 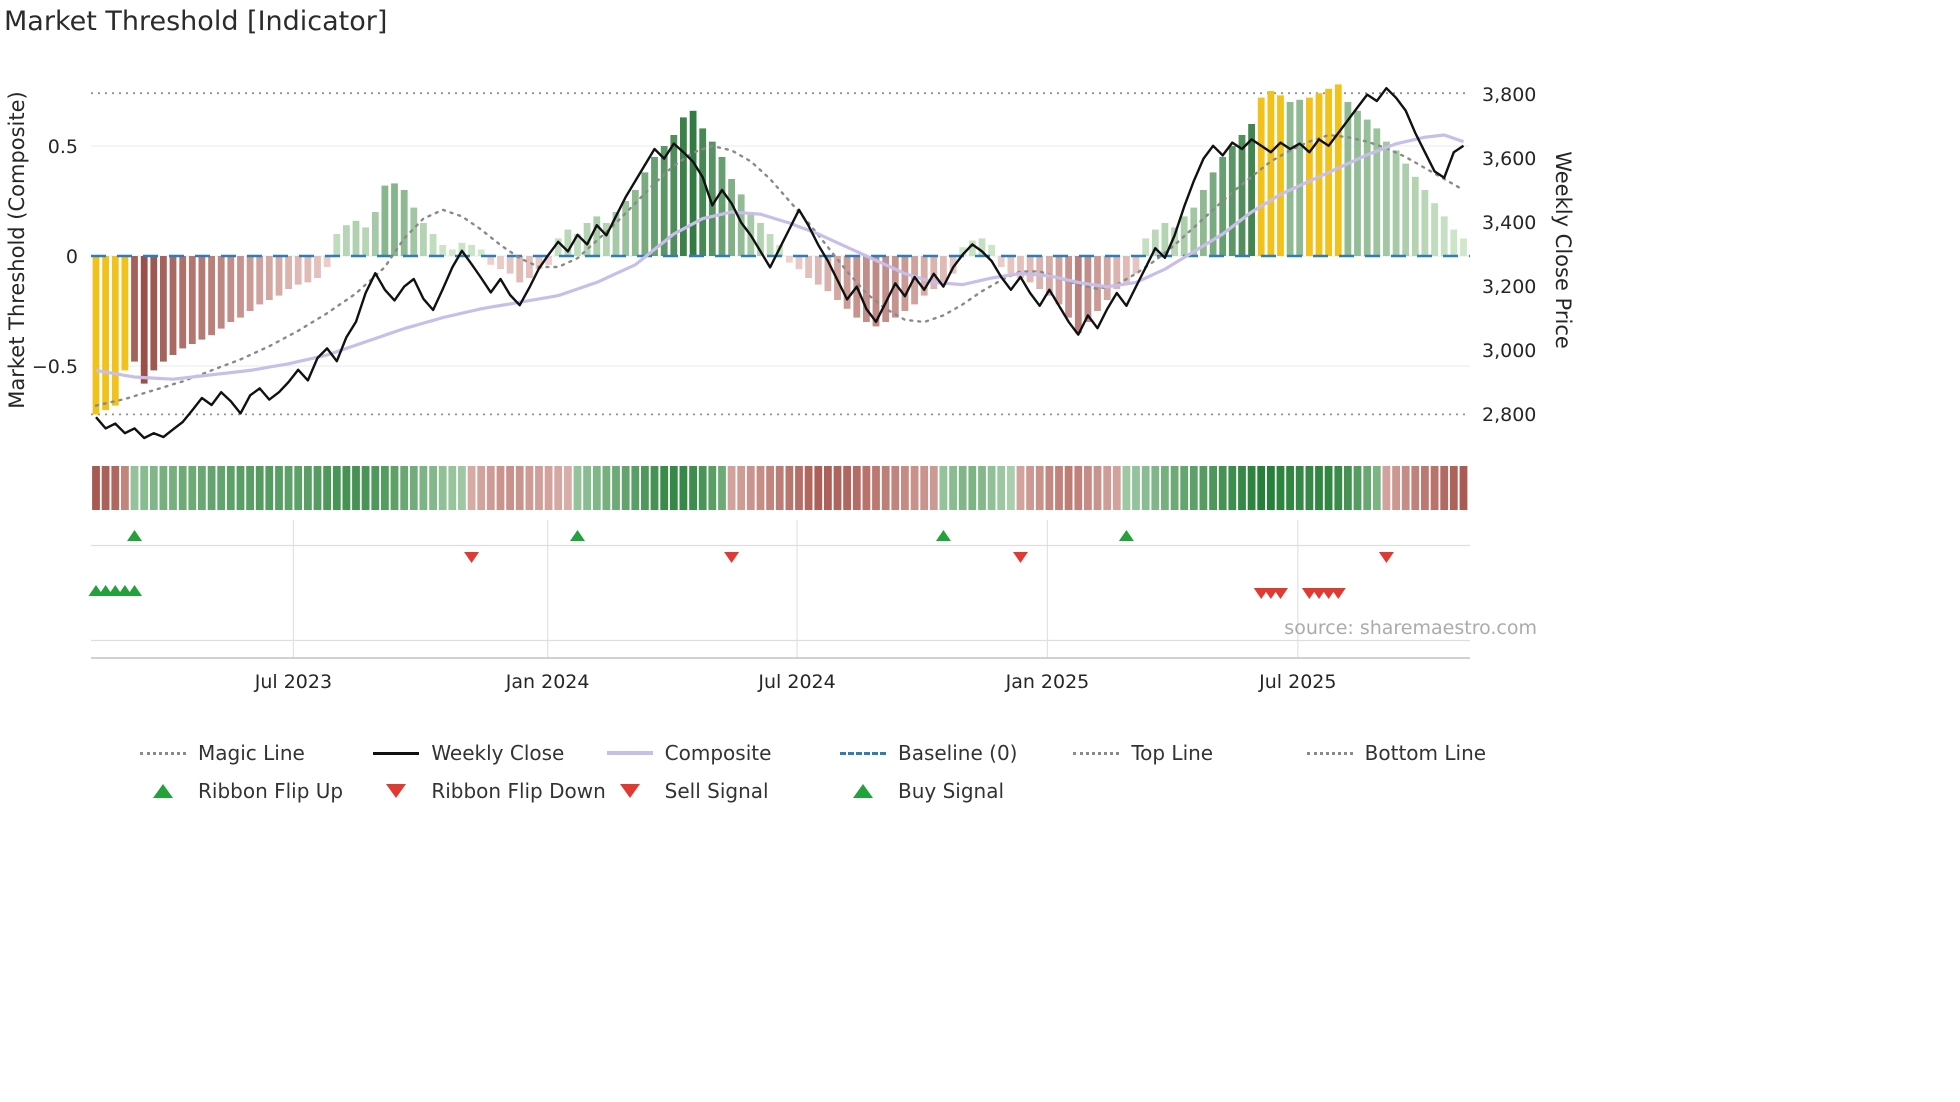 What do you see at coordinates (1563, 250) in the screenshot?
I see `svg-text: Weekly Close Price` at bounding box center [1563, 250].